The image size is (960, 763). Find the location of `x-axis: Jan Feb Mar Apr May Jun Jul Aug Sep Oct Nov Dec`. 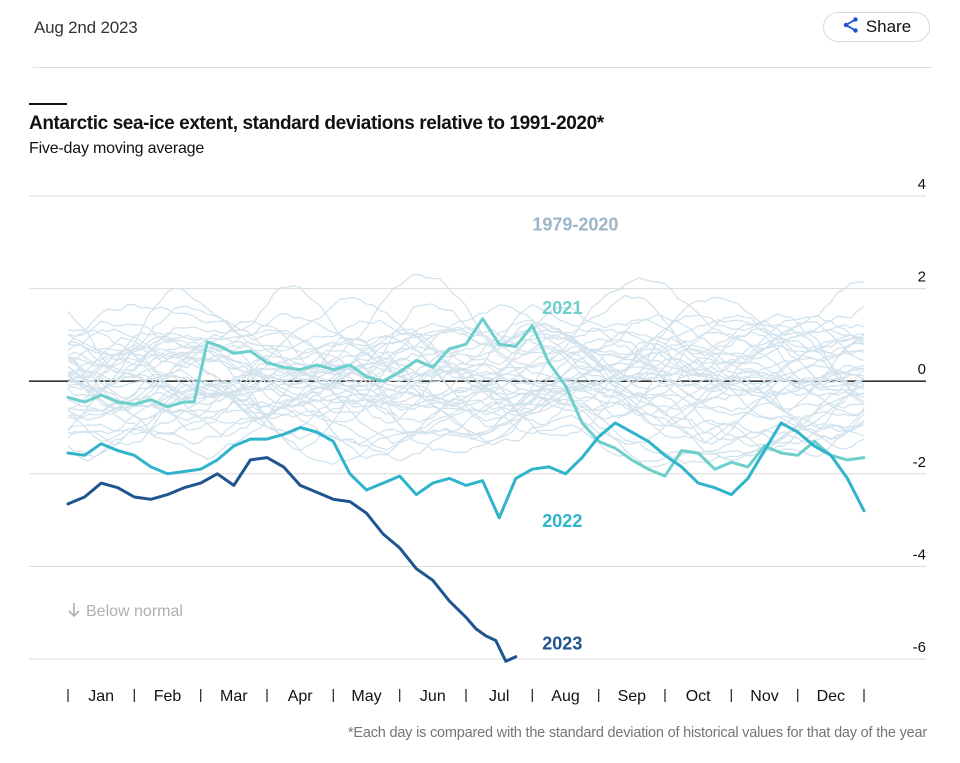

x-axis: Jan Feb Mar Apr May Jun Jul Aug Sep Oct Nov Dec is located at coordinates (466, 696).